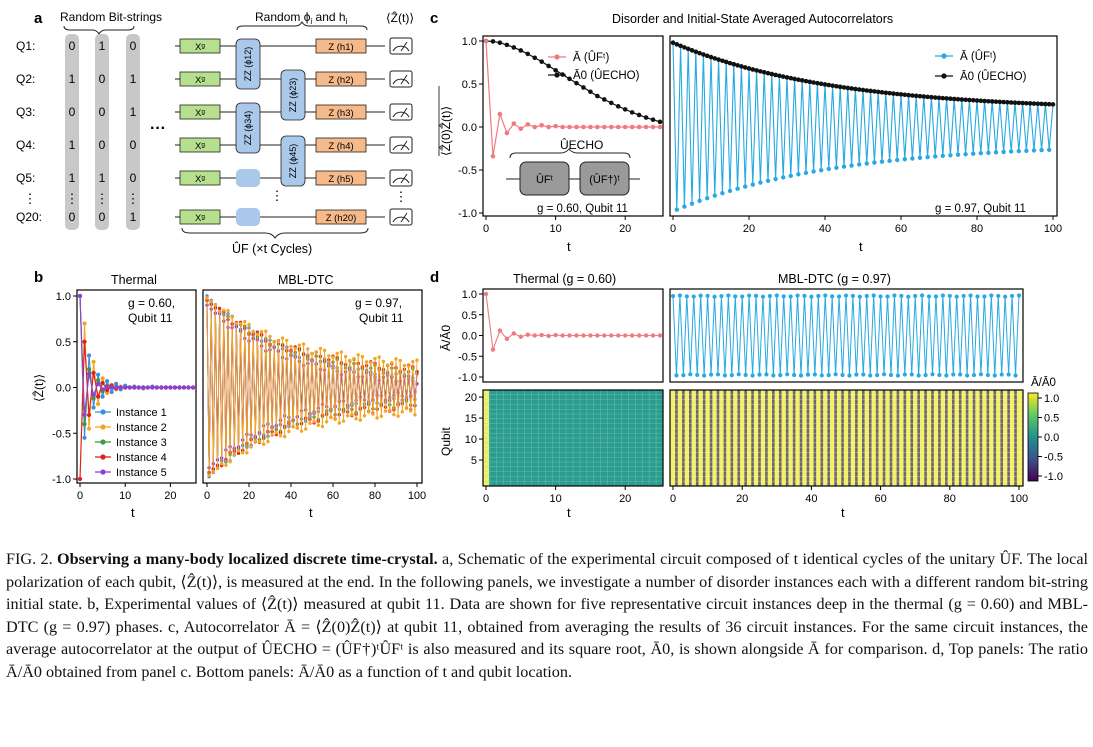 Image resolution: width=1093 pixels, height=747 pixels. I want to click on y-tick-label: 0.0, so click(469, 337).